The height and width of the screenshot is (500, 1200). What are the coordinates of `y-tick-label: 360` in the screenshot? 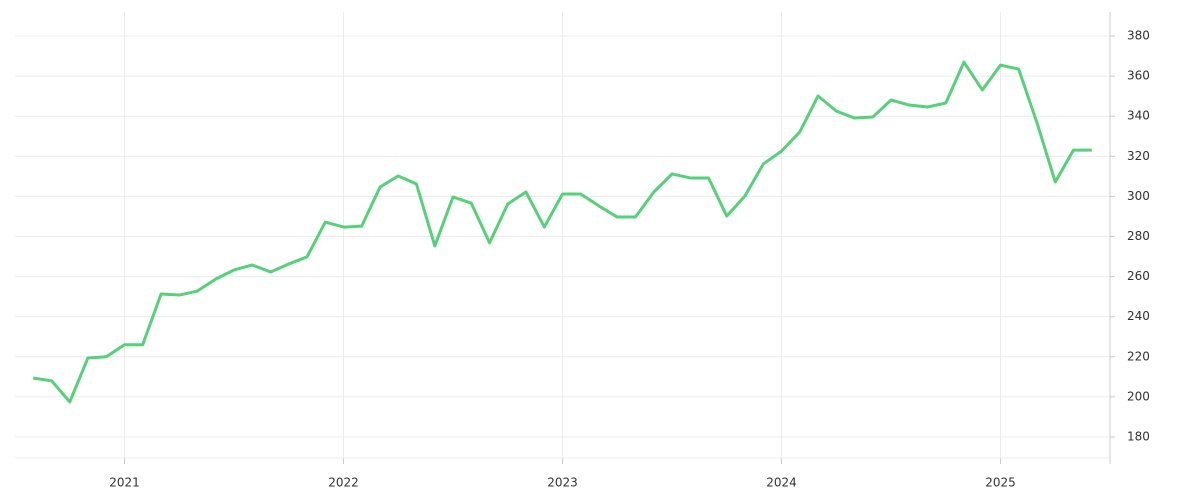 It's located at (1138, 76).